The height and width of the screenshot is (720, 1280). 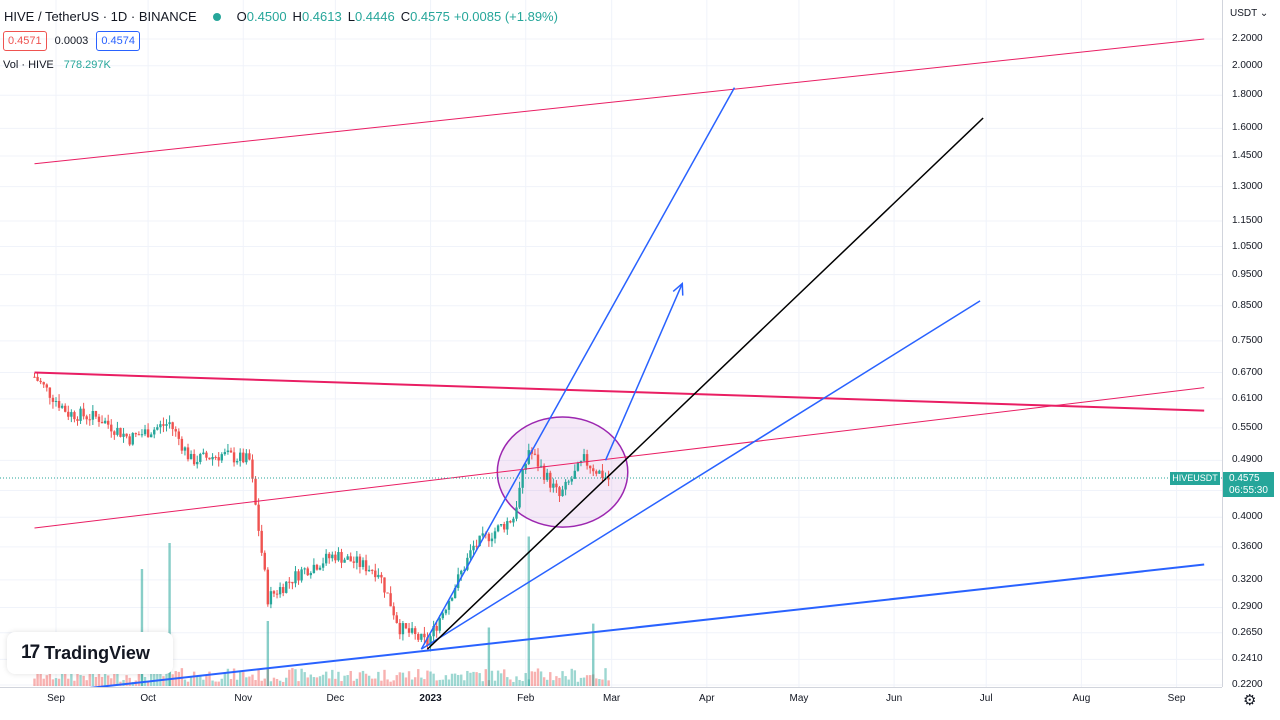 What do you see at coordinates (97, 652) in the screenshot?
I see `logo-text: TradingView` at bounding box center [97, 652].